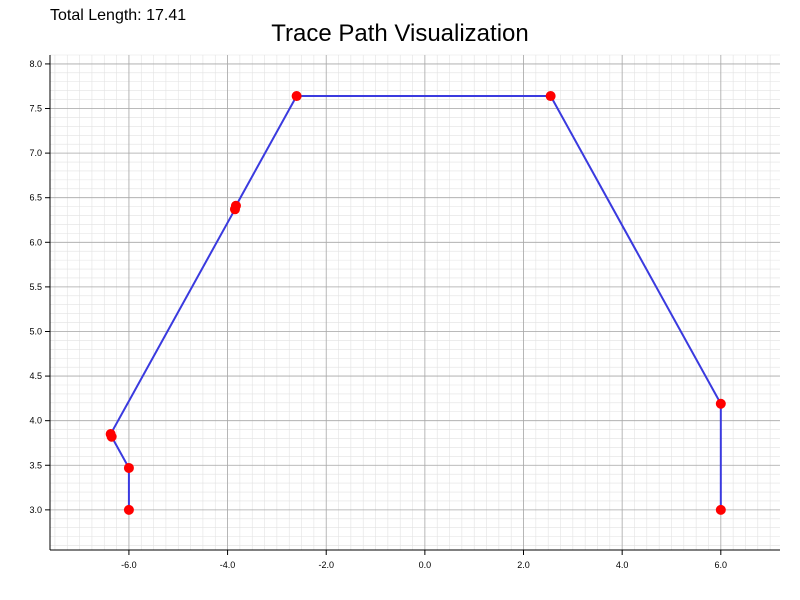 The width and height of the screenshot is (800, 600). Describe the element at coordinates (228, 565) in the screenshot. I see `x-tick-label: -4.0` at that location.